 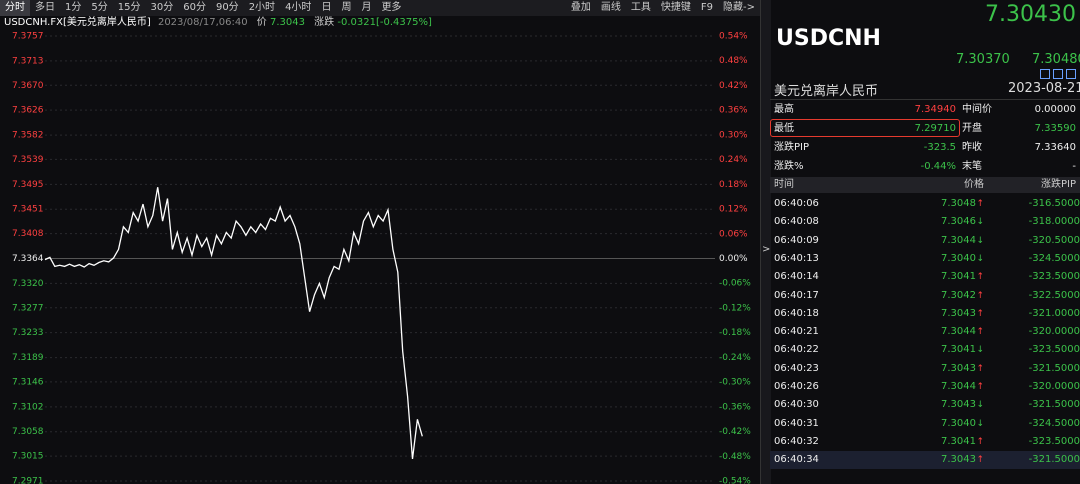 I want to click on trade-row: 06:40:30 7.3043 ↓ -321.5000, so click(x=925, y=405).